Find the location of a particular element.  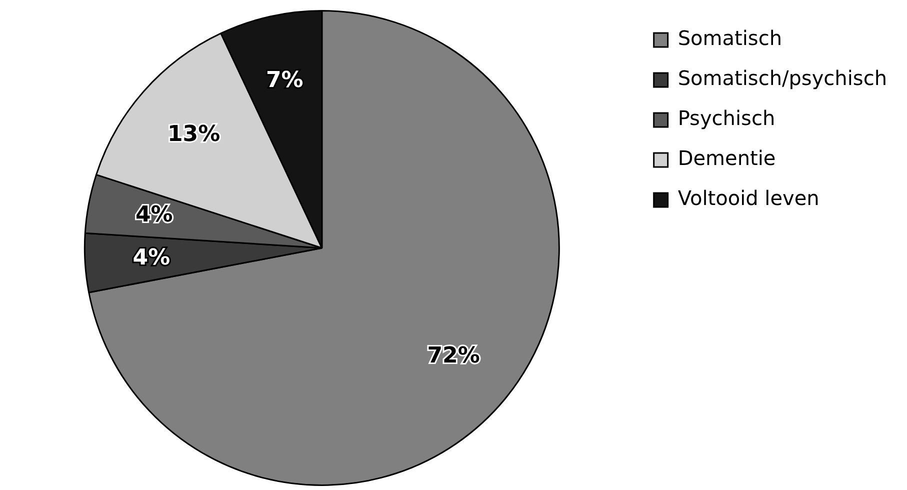

data-label: 7% is located at coordinates (285, 81).